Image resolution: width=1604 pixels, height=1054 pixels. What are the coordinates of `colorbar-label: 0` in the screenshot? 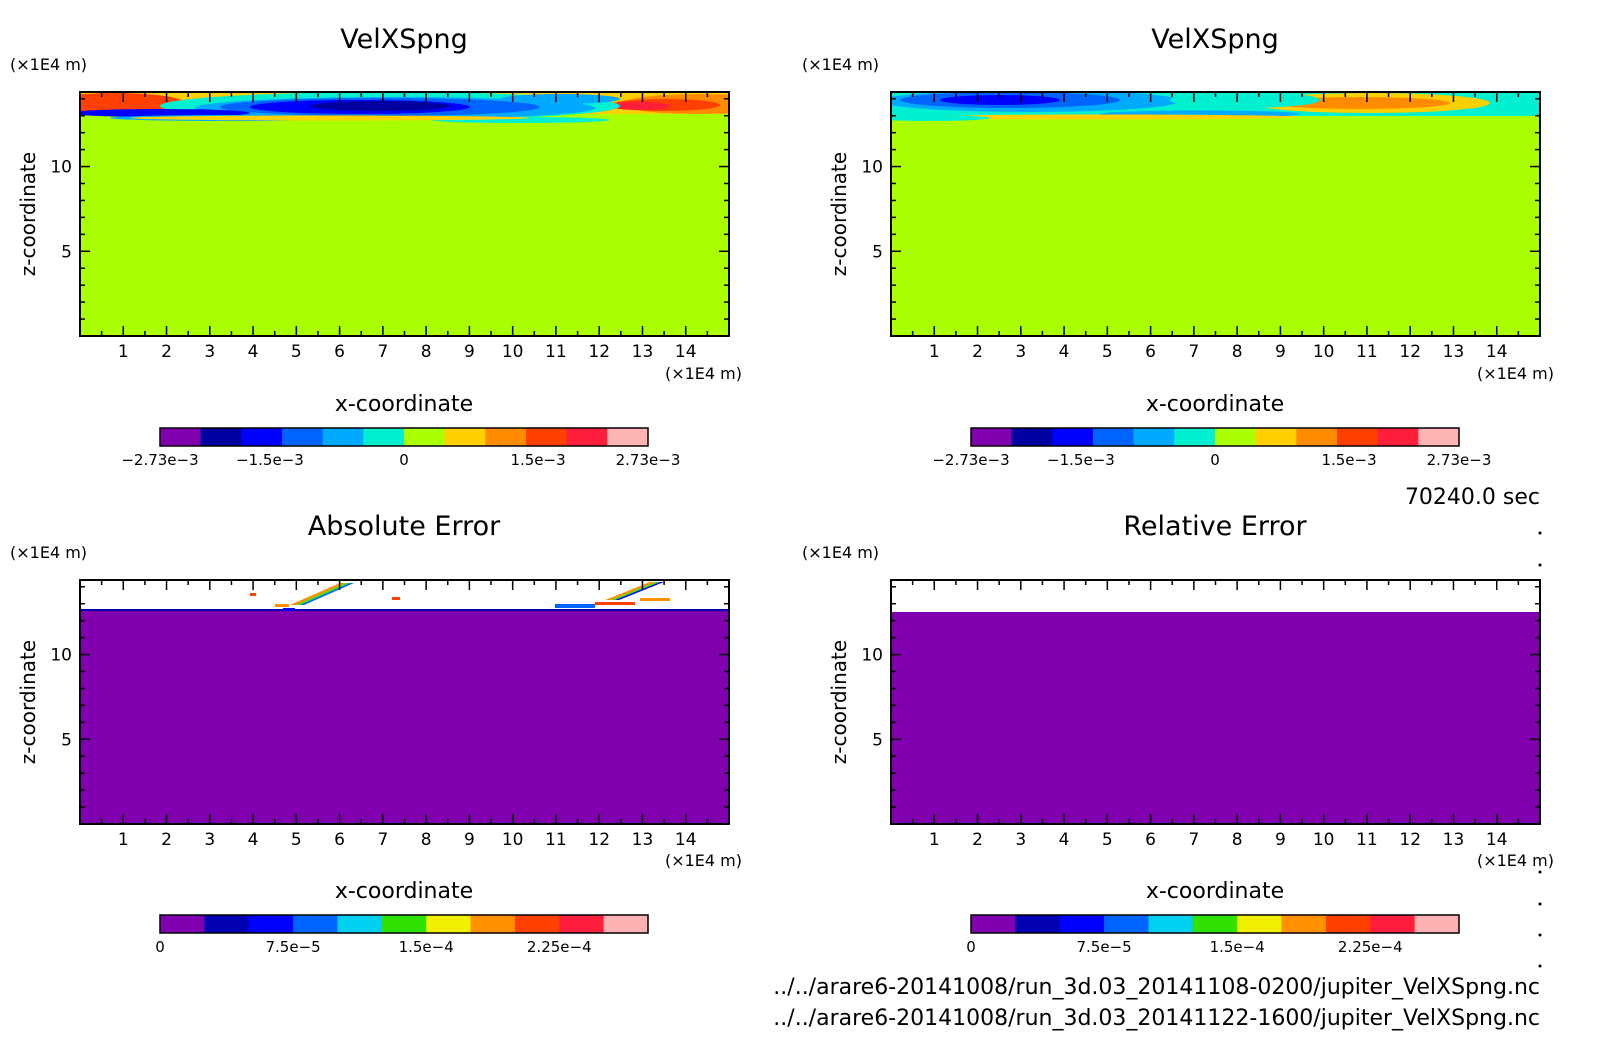 It's located at (1215, 460).